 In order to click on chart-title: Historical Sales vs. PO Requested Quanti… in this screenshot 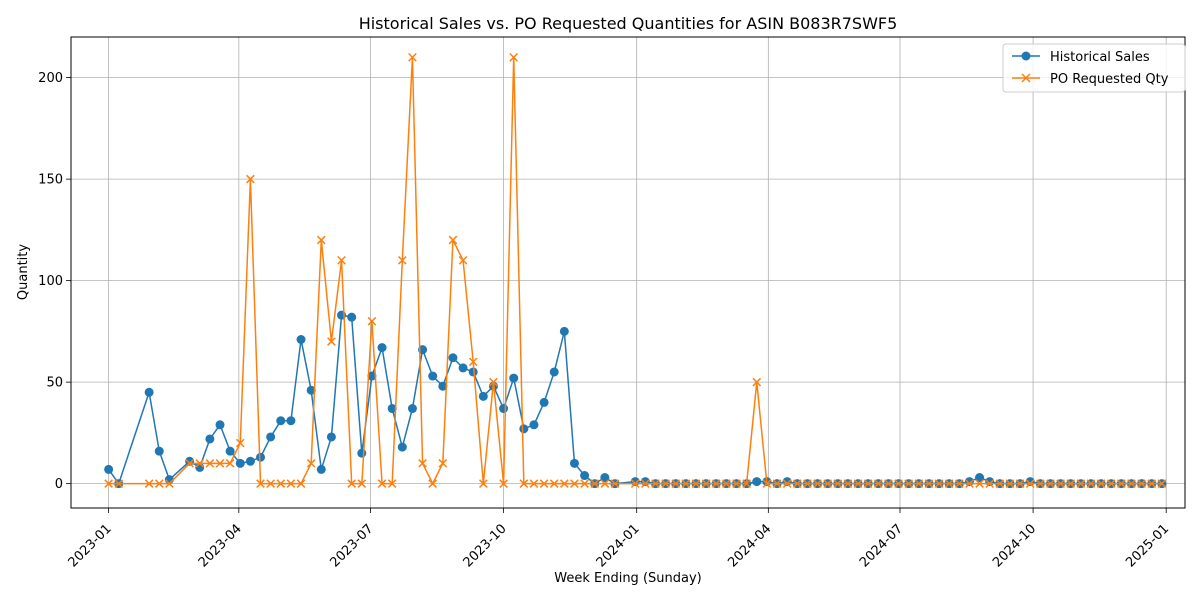, I will do `click(628, 23)`.